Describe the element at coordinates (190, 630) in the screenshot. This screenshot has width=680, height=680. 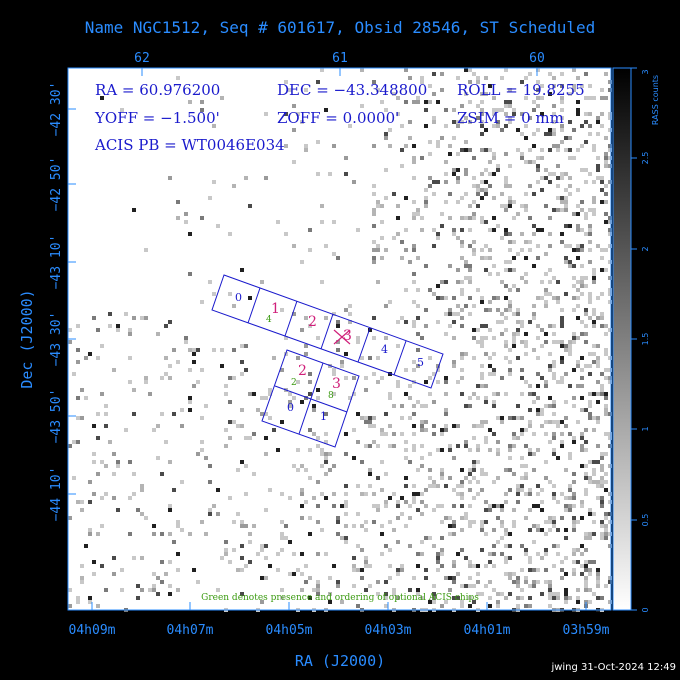
I see `bottom-tick-label: 04h07m` at that location.